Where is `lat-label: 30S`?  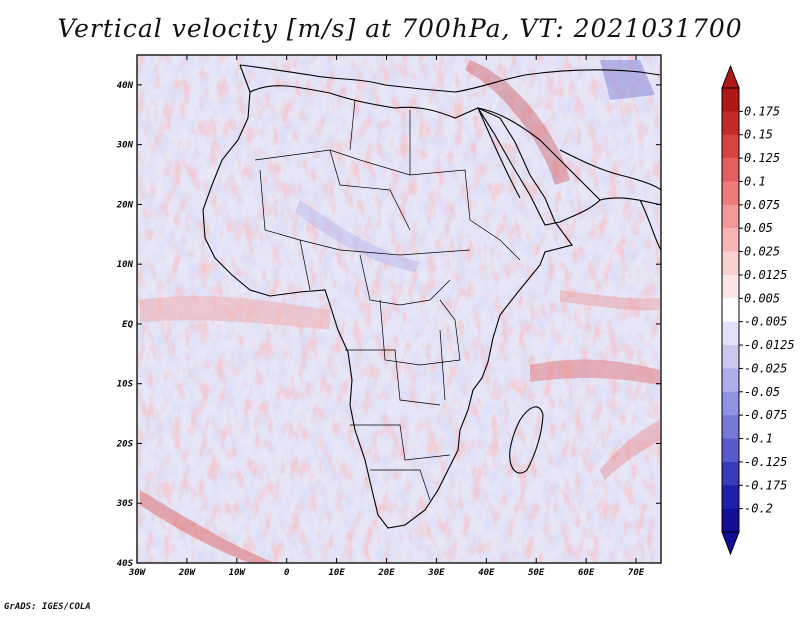 lat-label: 30S is located at coordinates (125, 504).